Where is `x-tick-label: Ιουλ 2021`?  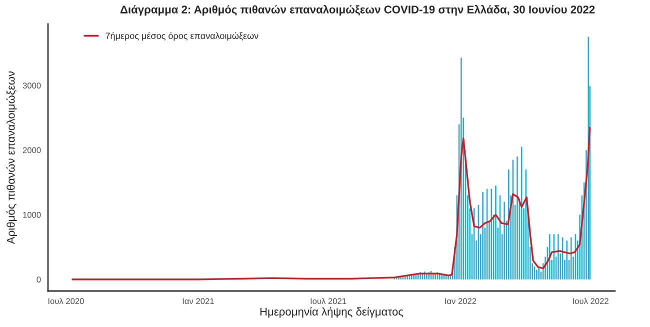 x-tick-label: Ιουλ 2021 is located at coordinates (328, 301).